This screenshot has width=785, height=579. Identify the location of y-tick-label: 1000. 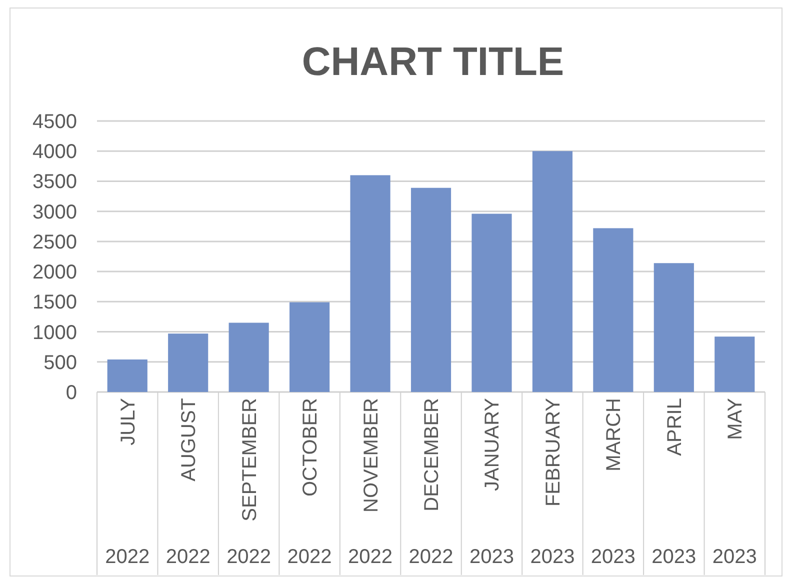
(54, 333).